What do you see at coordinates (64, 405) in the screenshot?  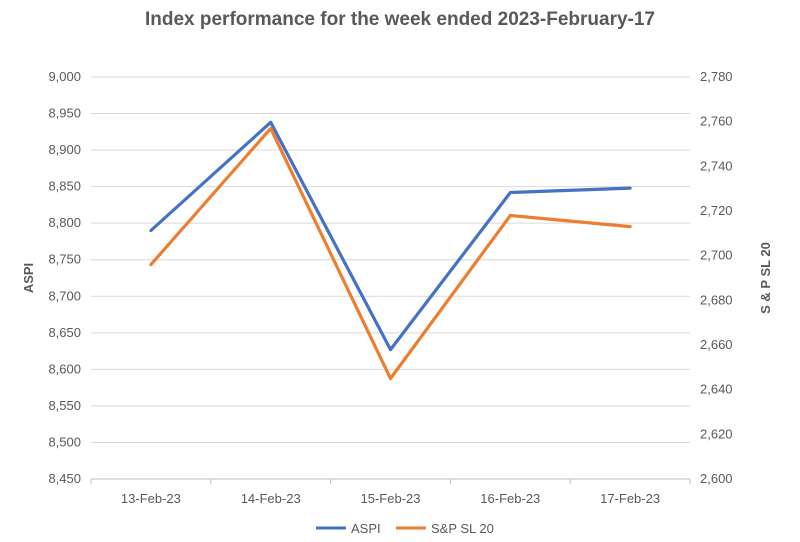 I see `left-tick-label: 8,550` at bounding box center [64, 405].